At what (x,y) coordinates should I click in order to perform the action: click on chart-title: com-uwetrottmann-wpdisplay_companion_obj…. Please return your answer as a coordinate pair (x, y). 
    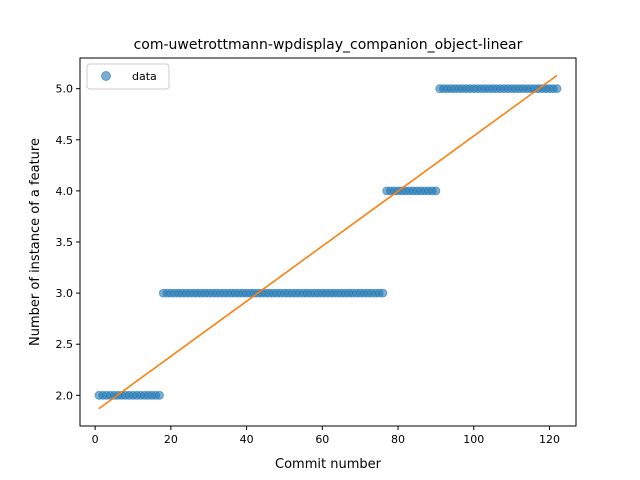
    Looking at the image, I should click on (328, 45).